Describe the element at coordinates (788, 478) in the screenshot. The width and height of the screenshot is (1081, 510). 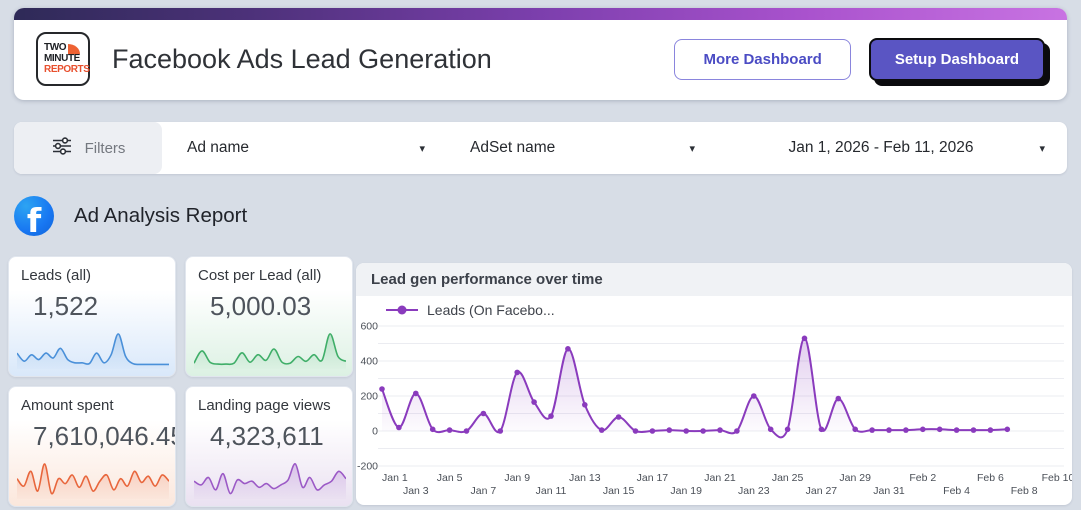
I see `svg-text: Jan 25` at that location.